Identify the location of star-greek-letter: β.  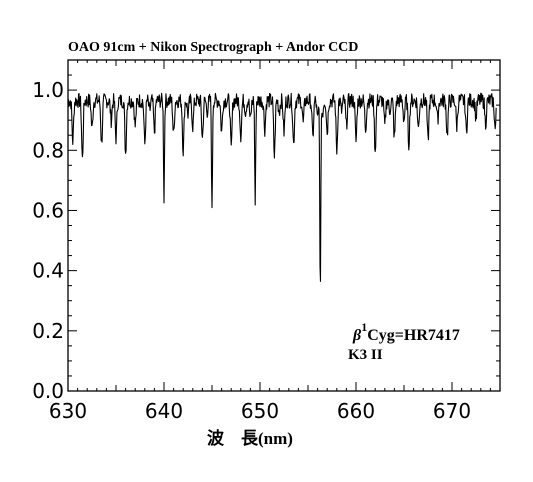
(357, 335).